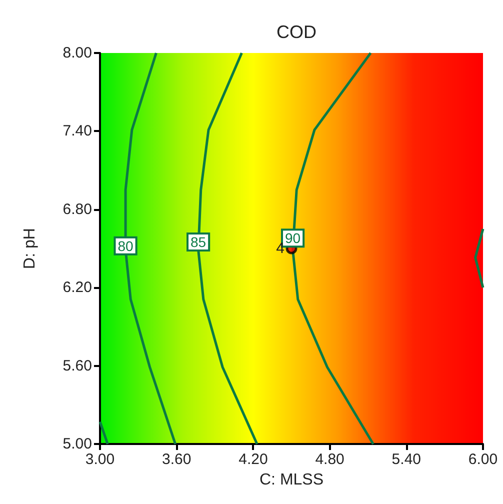 This screenshot has width=503, height=504. I want to click on y-tick-label: 8.00, so click(77, 53).